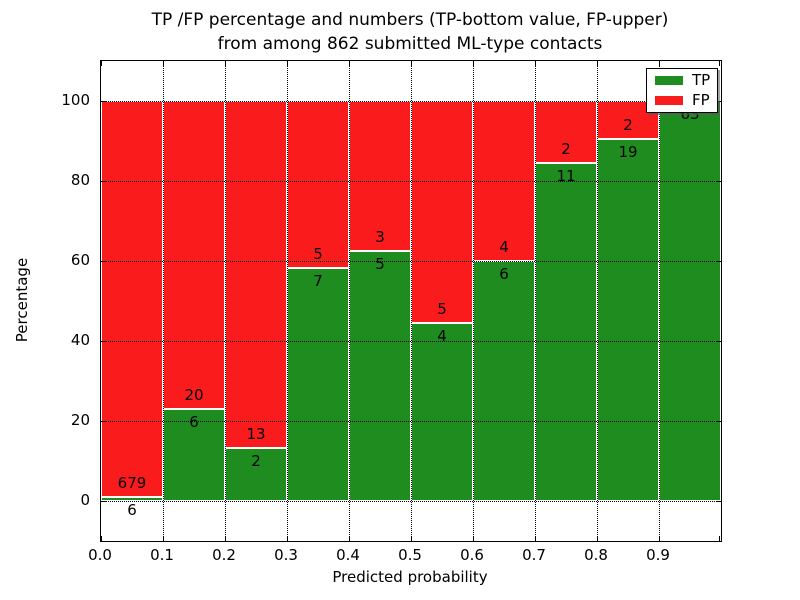  What do you see at coordinates (566, 175) in the screenshot?
I see `tp-count-label: 11` at bounding box center [566, 175].